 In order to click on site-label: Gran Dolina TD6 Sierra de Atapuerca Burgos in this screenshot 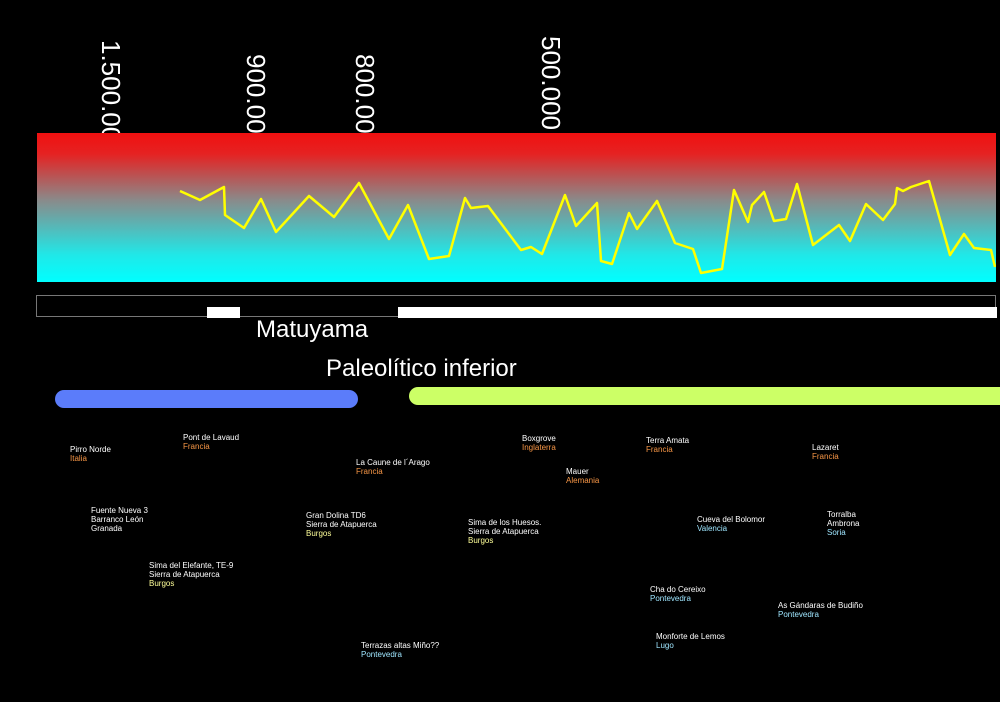, I will do `click(341, 524)`.